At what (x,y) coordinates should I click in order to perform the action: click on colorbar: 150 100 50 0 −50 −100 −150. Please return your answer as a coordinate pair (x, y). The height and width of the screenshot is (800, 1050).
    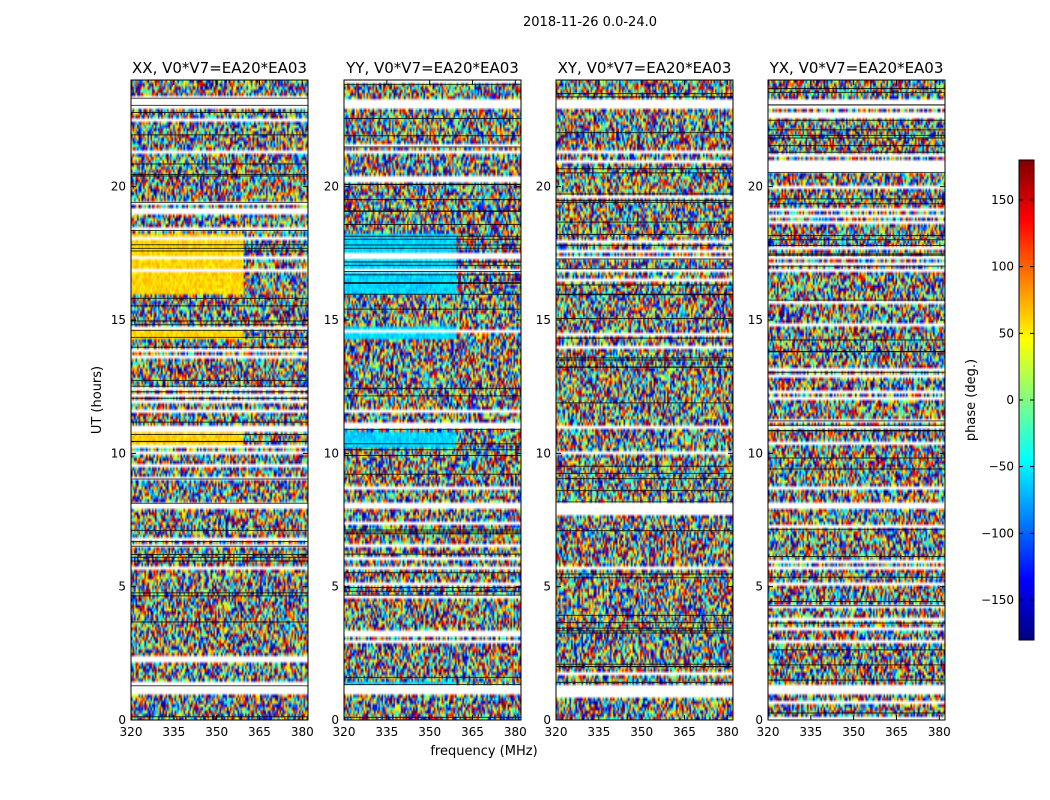
    Looking at the image, I should click on (1008, 400).